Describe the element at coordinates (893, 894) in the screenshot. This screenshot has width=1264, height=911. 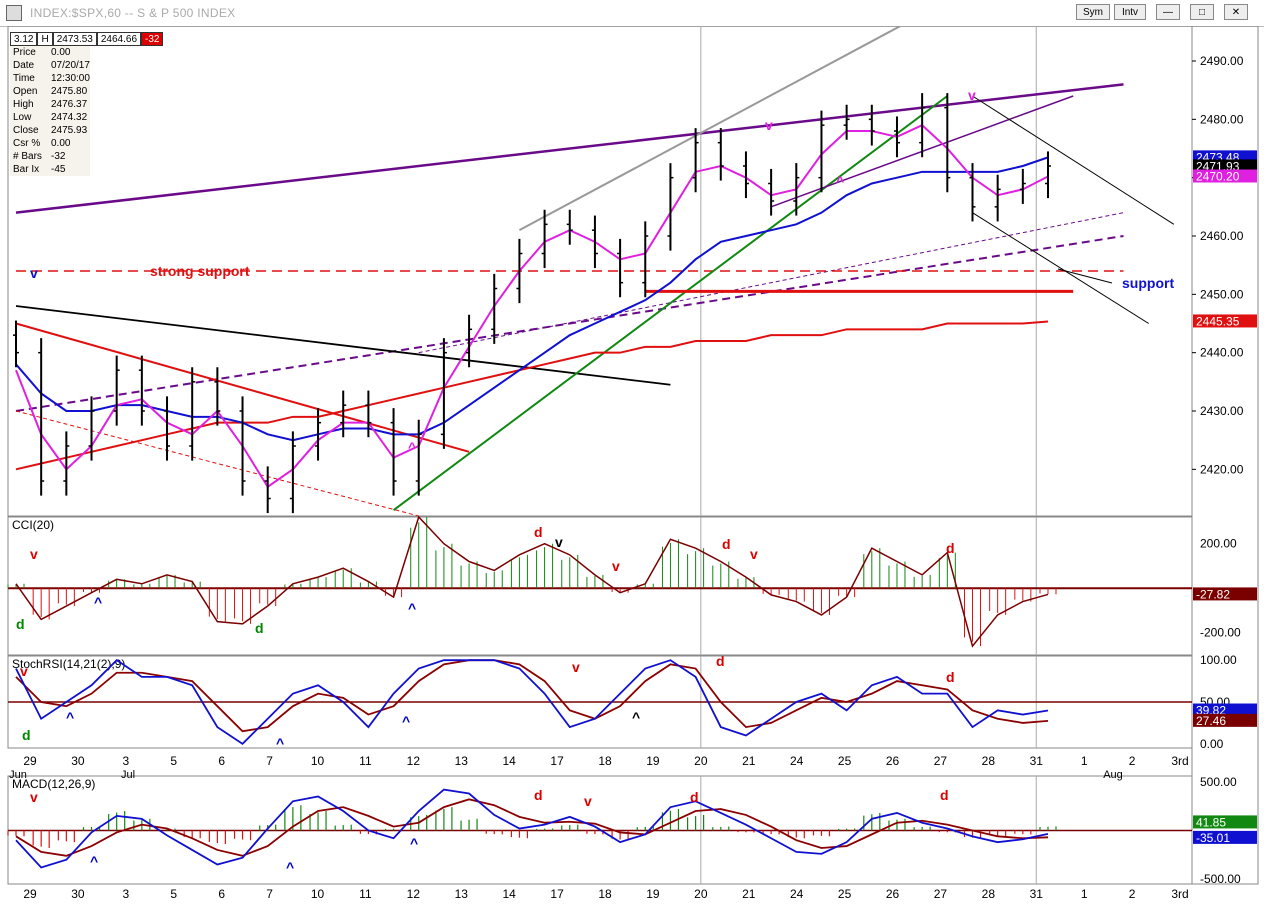
I see `x-tick-label: 26` at that location.